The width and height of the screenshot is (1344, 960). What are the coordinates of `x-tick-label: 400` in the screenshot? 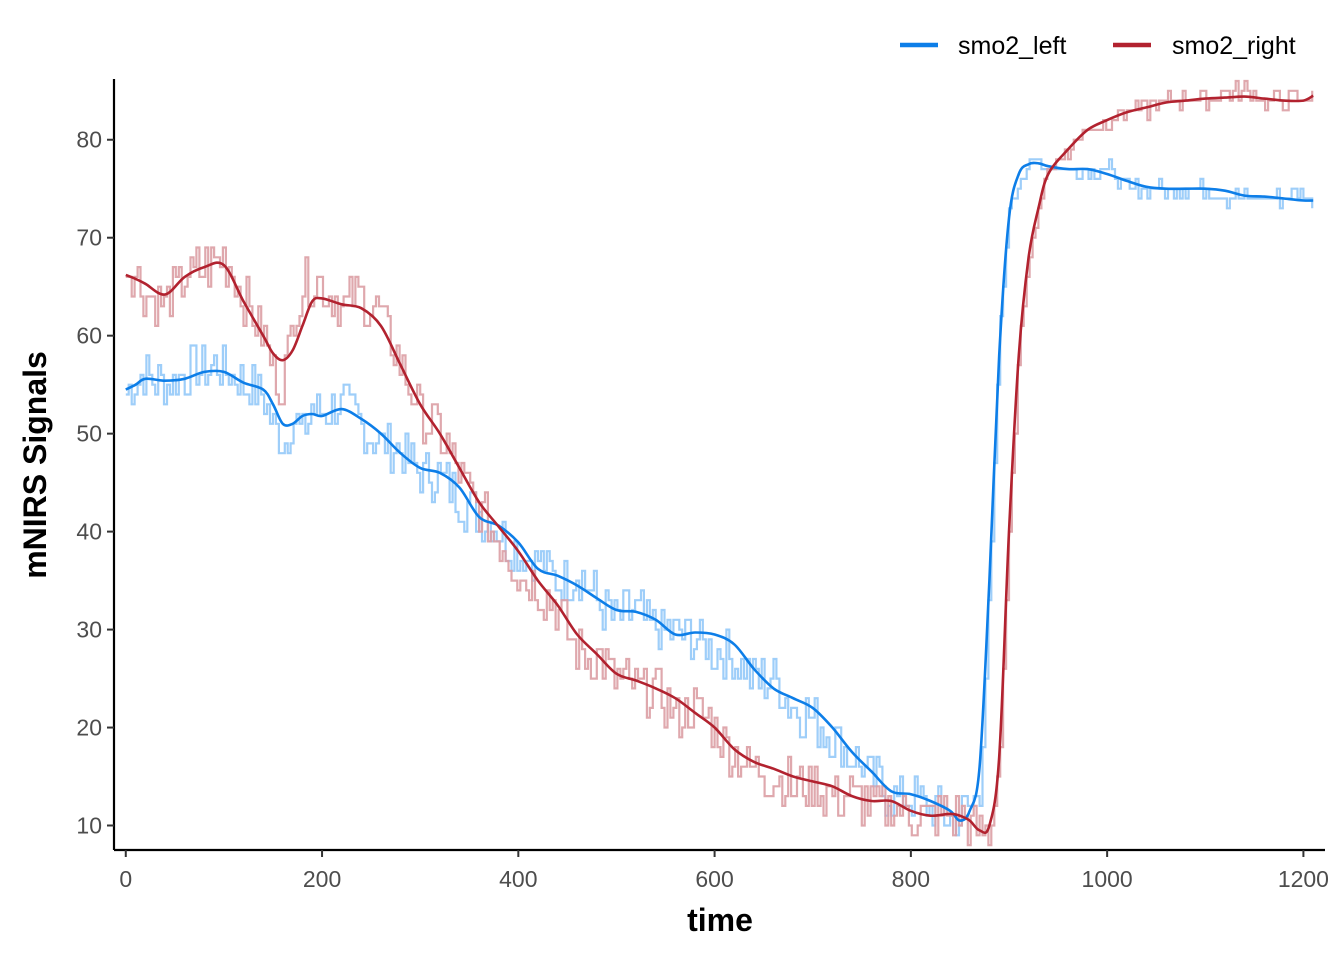 It's located at (518, 879).